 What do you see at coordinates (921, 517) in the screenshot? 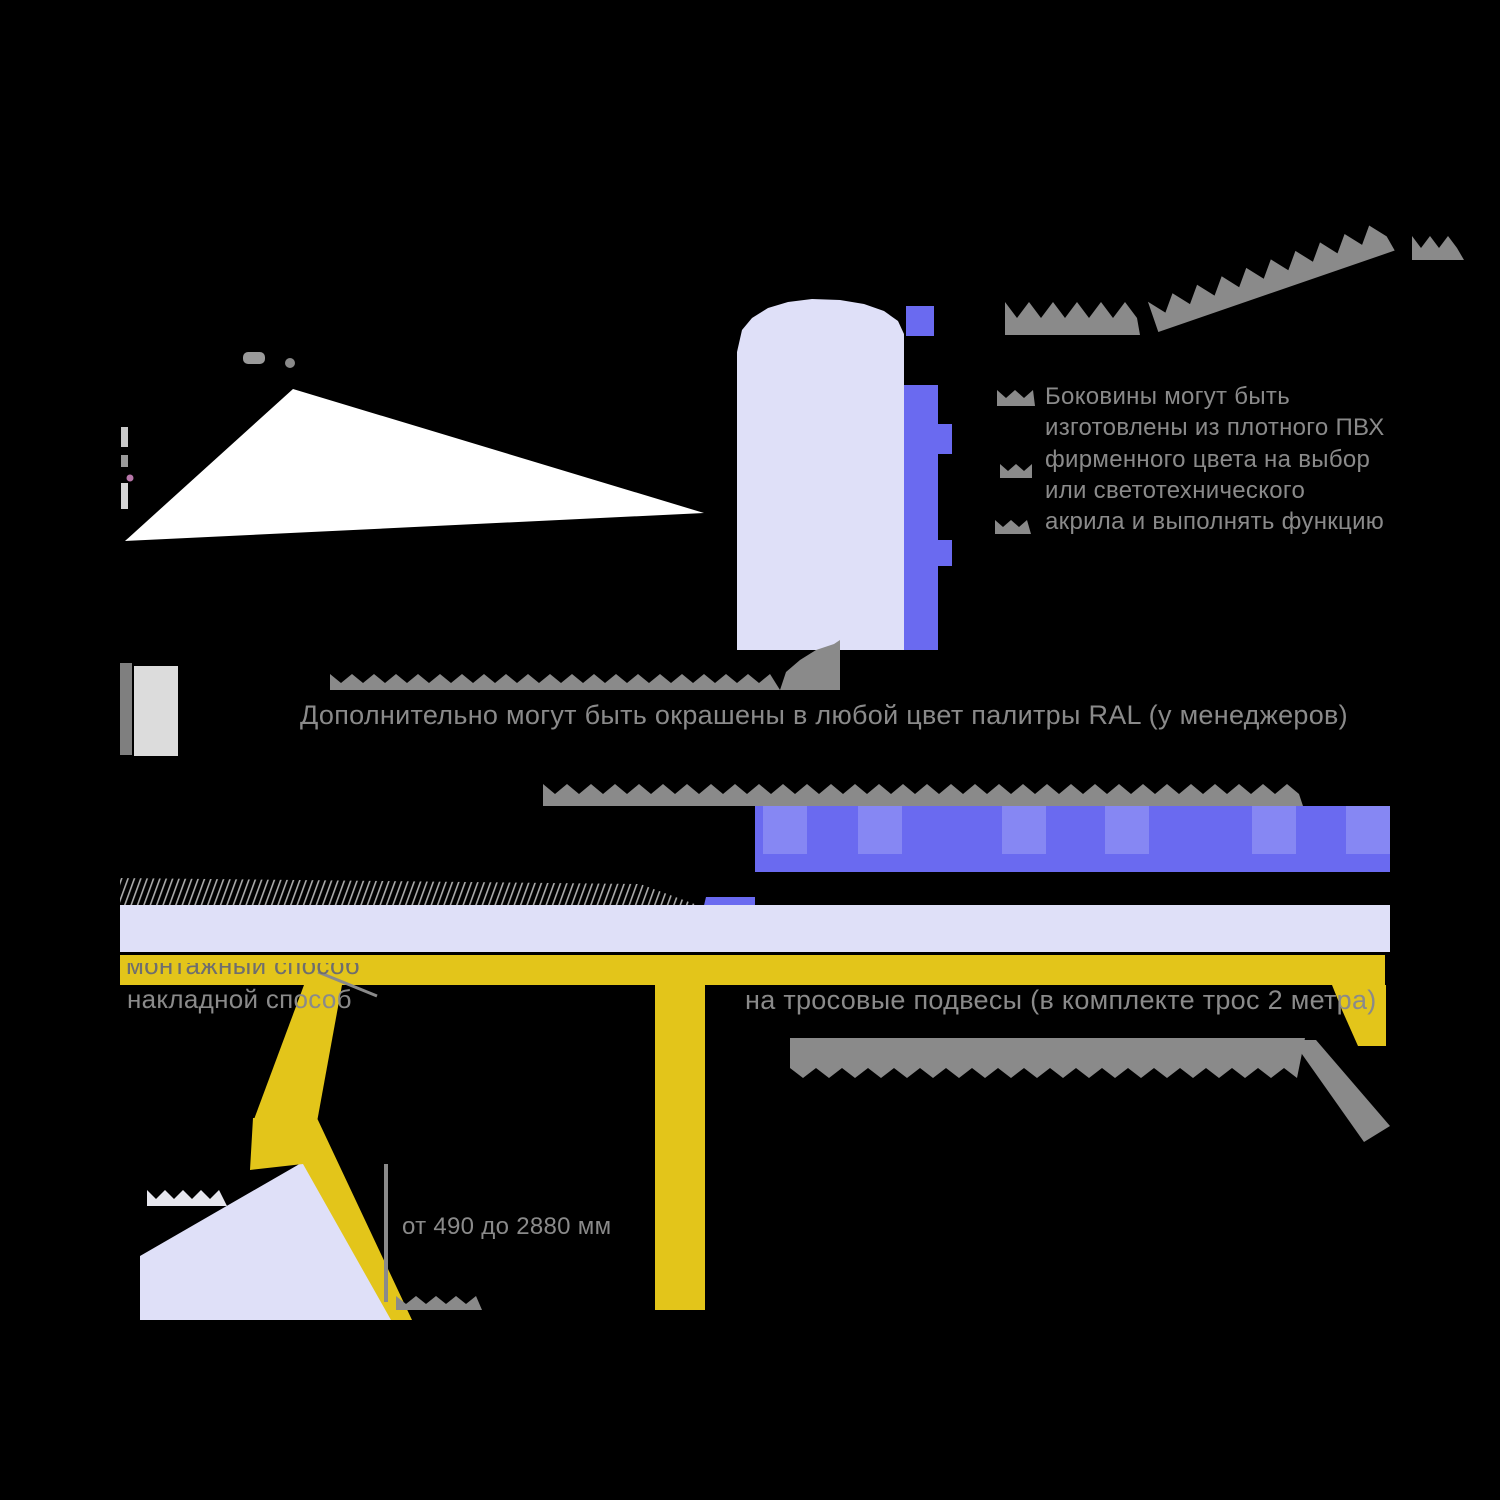
I see `blue-strip` at bounding box center [921, 517].